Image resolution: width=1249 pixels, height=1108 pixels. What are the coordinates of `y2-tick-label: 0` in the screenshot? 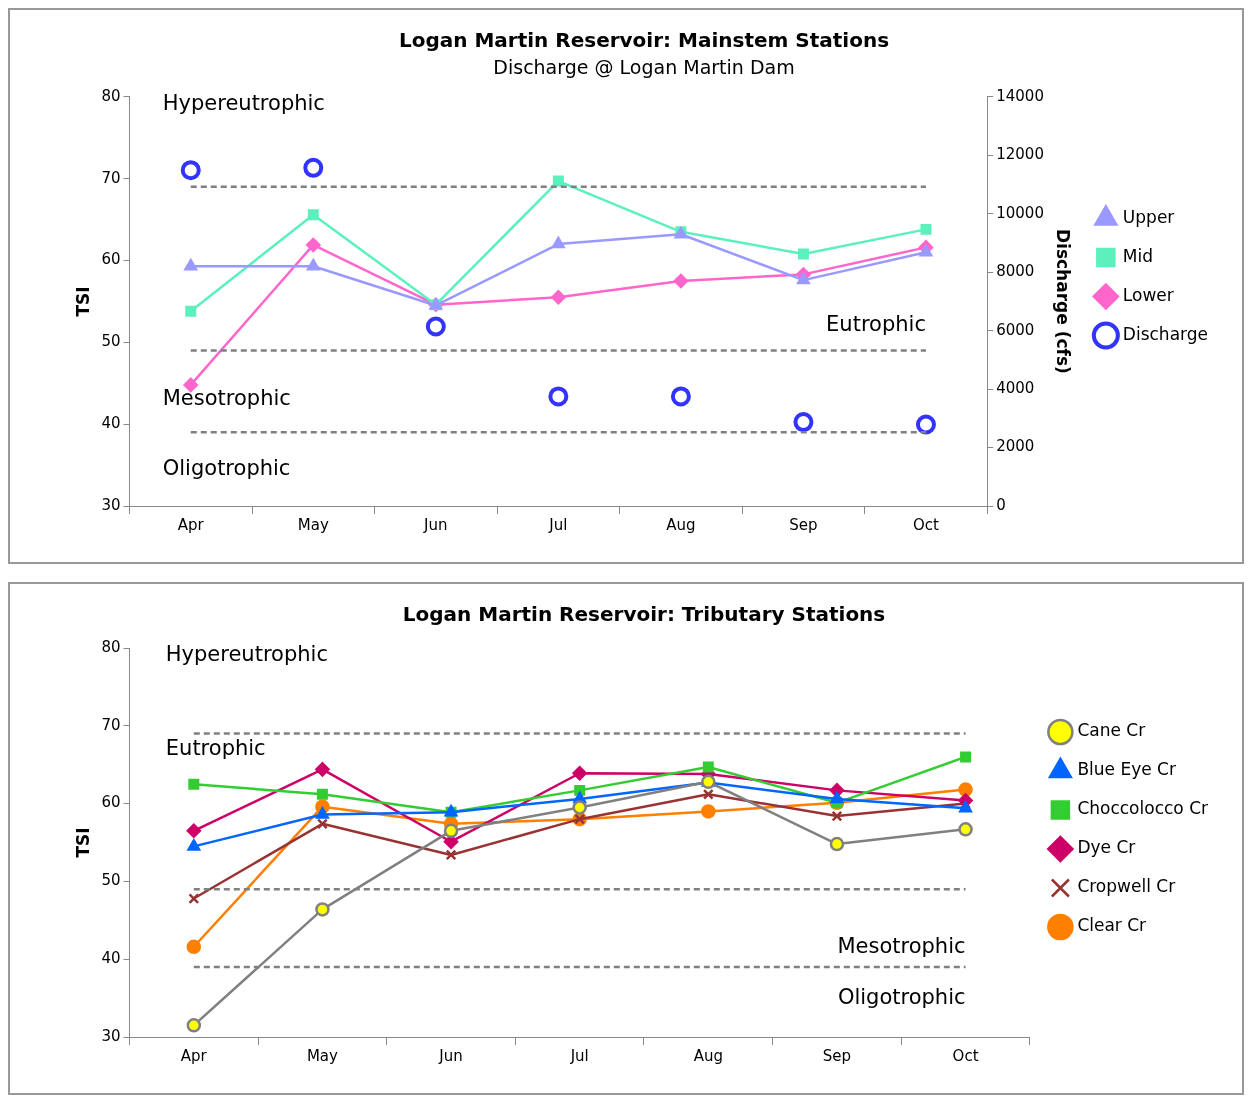 It's located at (1001, 504).